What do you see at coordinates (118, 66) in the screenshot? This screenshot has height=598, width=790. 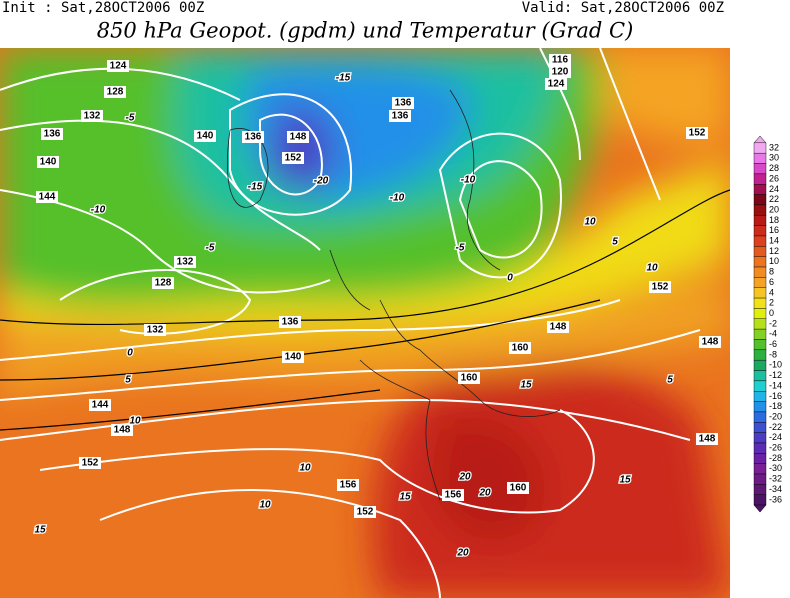 I see `contour-label-text: 124` at bounding box center [118, 66].